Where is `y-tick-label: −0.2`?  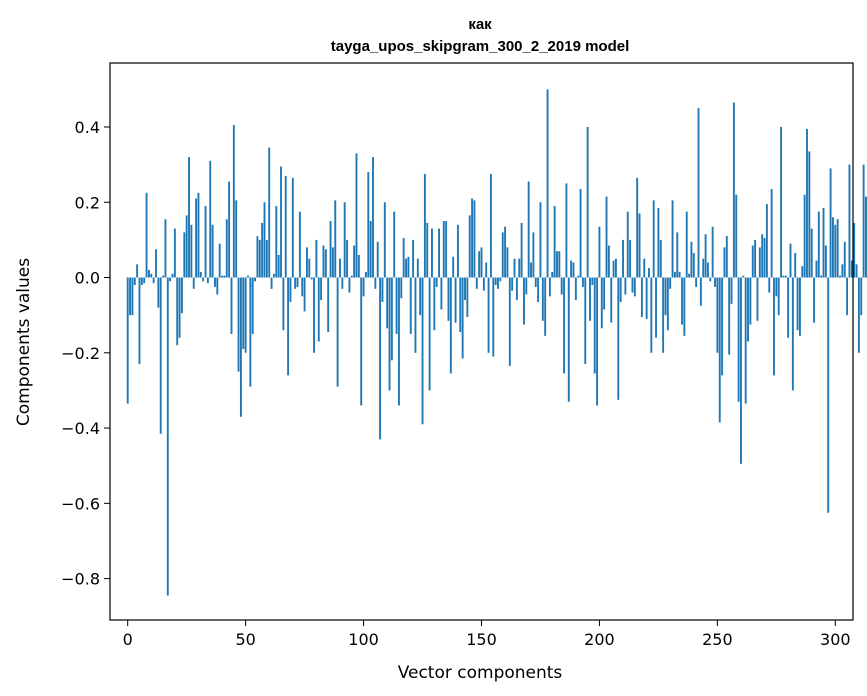 y-tick-label: −0.2 is located at coordinates (80, 353).